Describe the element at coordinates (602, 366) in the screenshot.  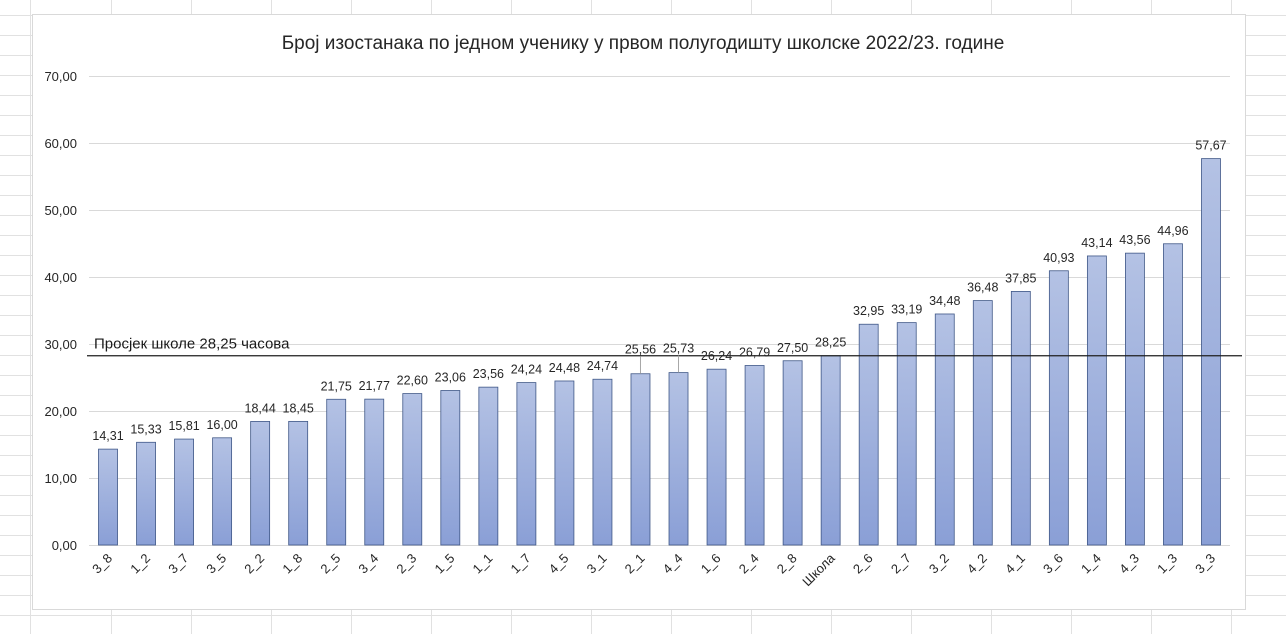
I see `data-label: 24,74` at that location.